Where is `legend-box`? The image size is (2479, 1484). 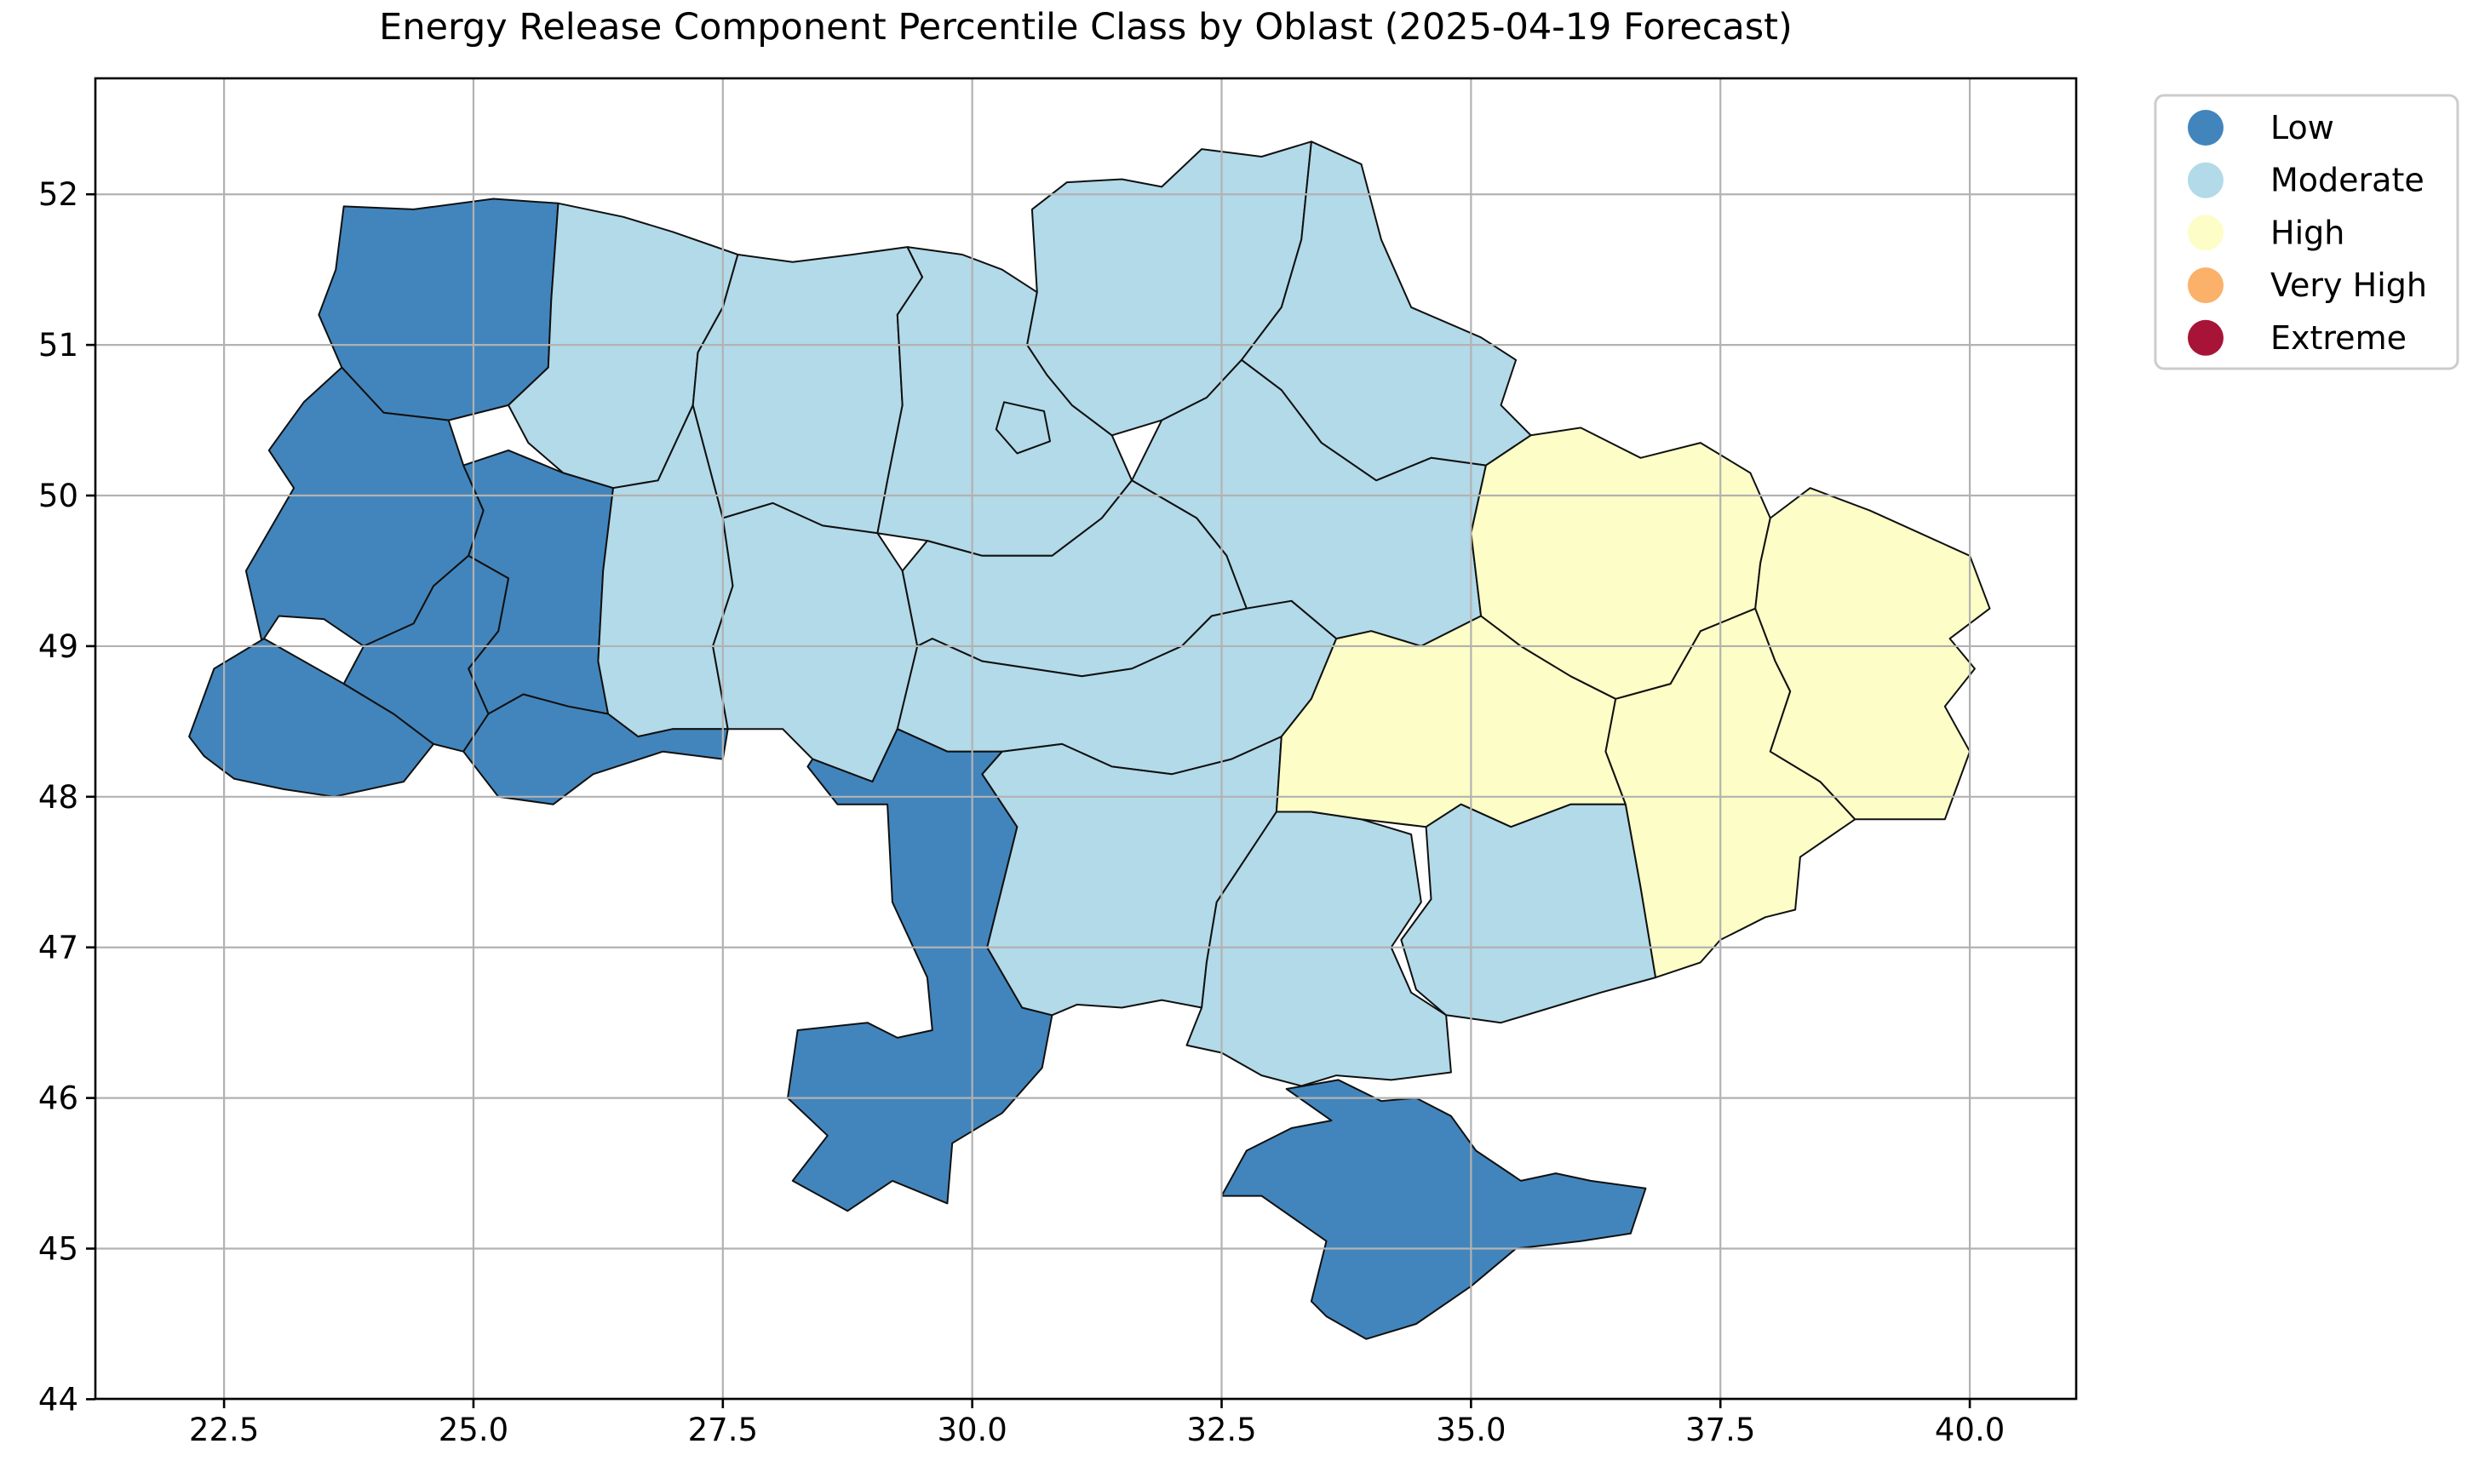 legend-box is located at coordinates (2306, 232).